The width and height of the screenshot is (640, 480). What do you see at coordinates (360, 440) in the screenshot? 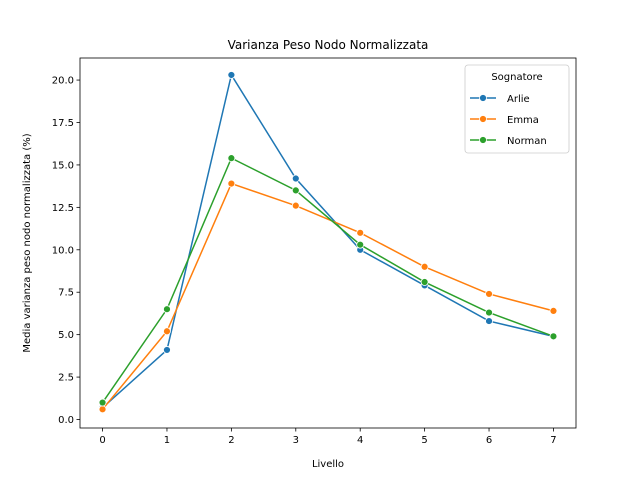
I see `x-tick-label: 4` at bounding box center [360, 440].